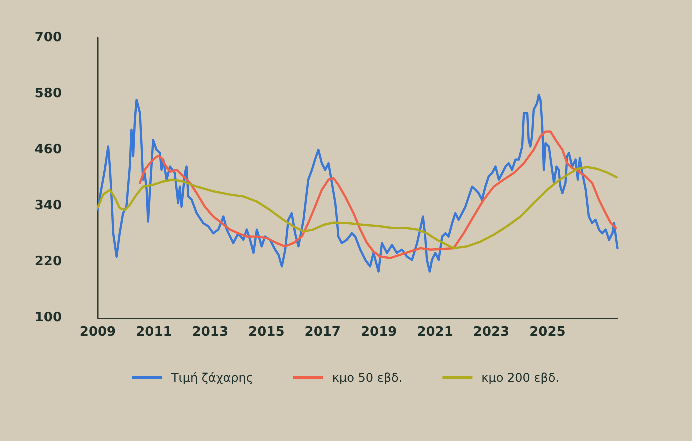 The image size is (692, 441). Describe the element at coordinates (210, 332) in the screenshot. I see `x-tick-label: 2013` at that location.